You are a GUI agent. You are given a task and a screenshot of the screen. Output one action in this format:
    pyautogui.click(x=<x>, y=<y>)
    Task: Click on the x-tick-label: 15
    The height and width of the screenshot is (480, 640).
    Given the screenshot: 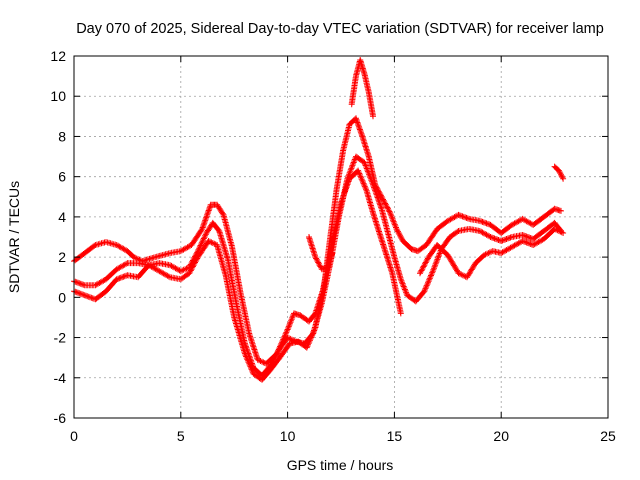 What is the action you would take?
    pyautogui.click(x=395, y=436)
    